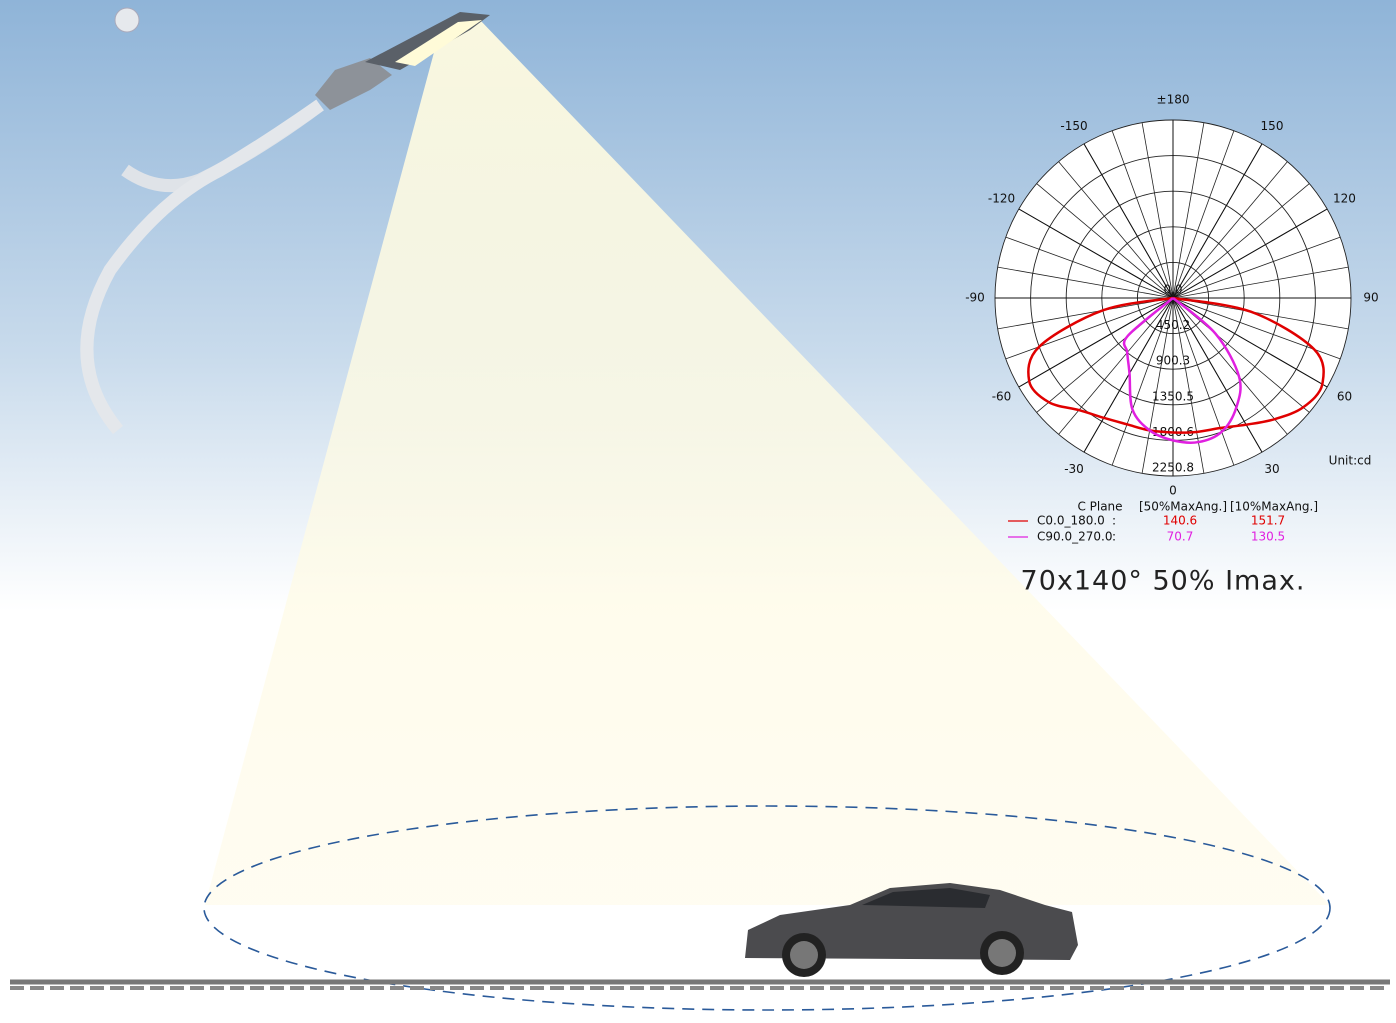 The image size is (1396, 1023). I want to click on legend-value: 151.7, so click(1268, 521).